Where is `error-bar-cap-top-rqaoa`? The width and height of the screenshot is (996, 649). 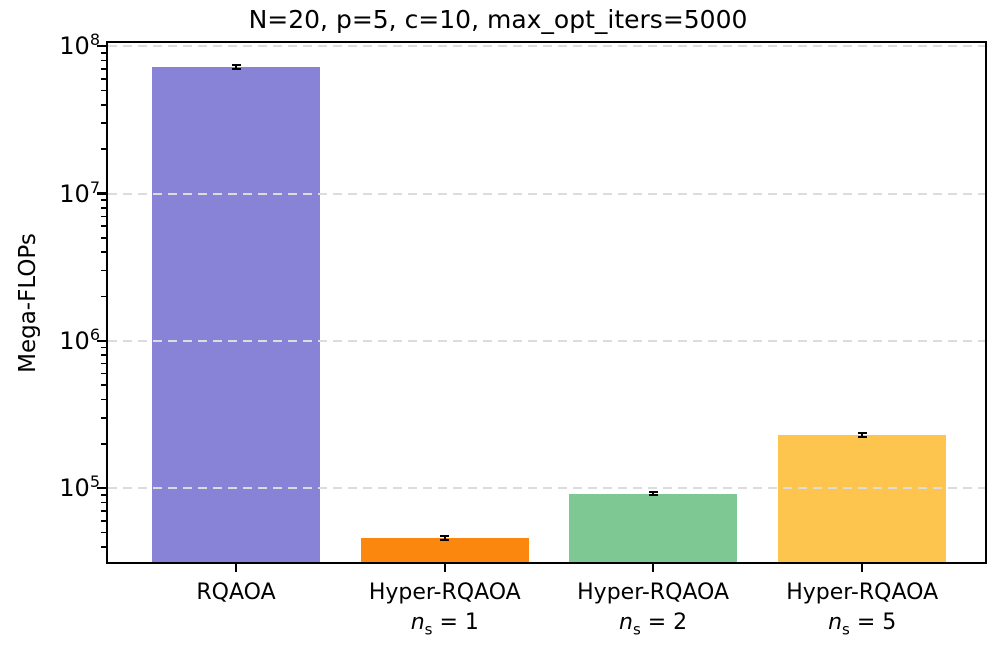
error-bar-cap-top-rqaoa is located at coordinates (236, 65).